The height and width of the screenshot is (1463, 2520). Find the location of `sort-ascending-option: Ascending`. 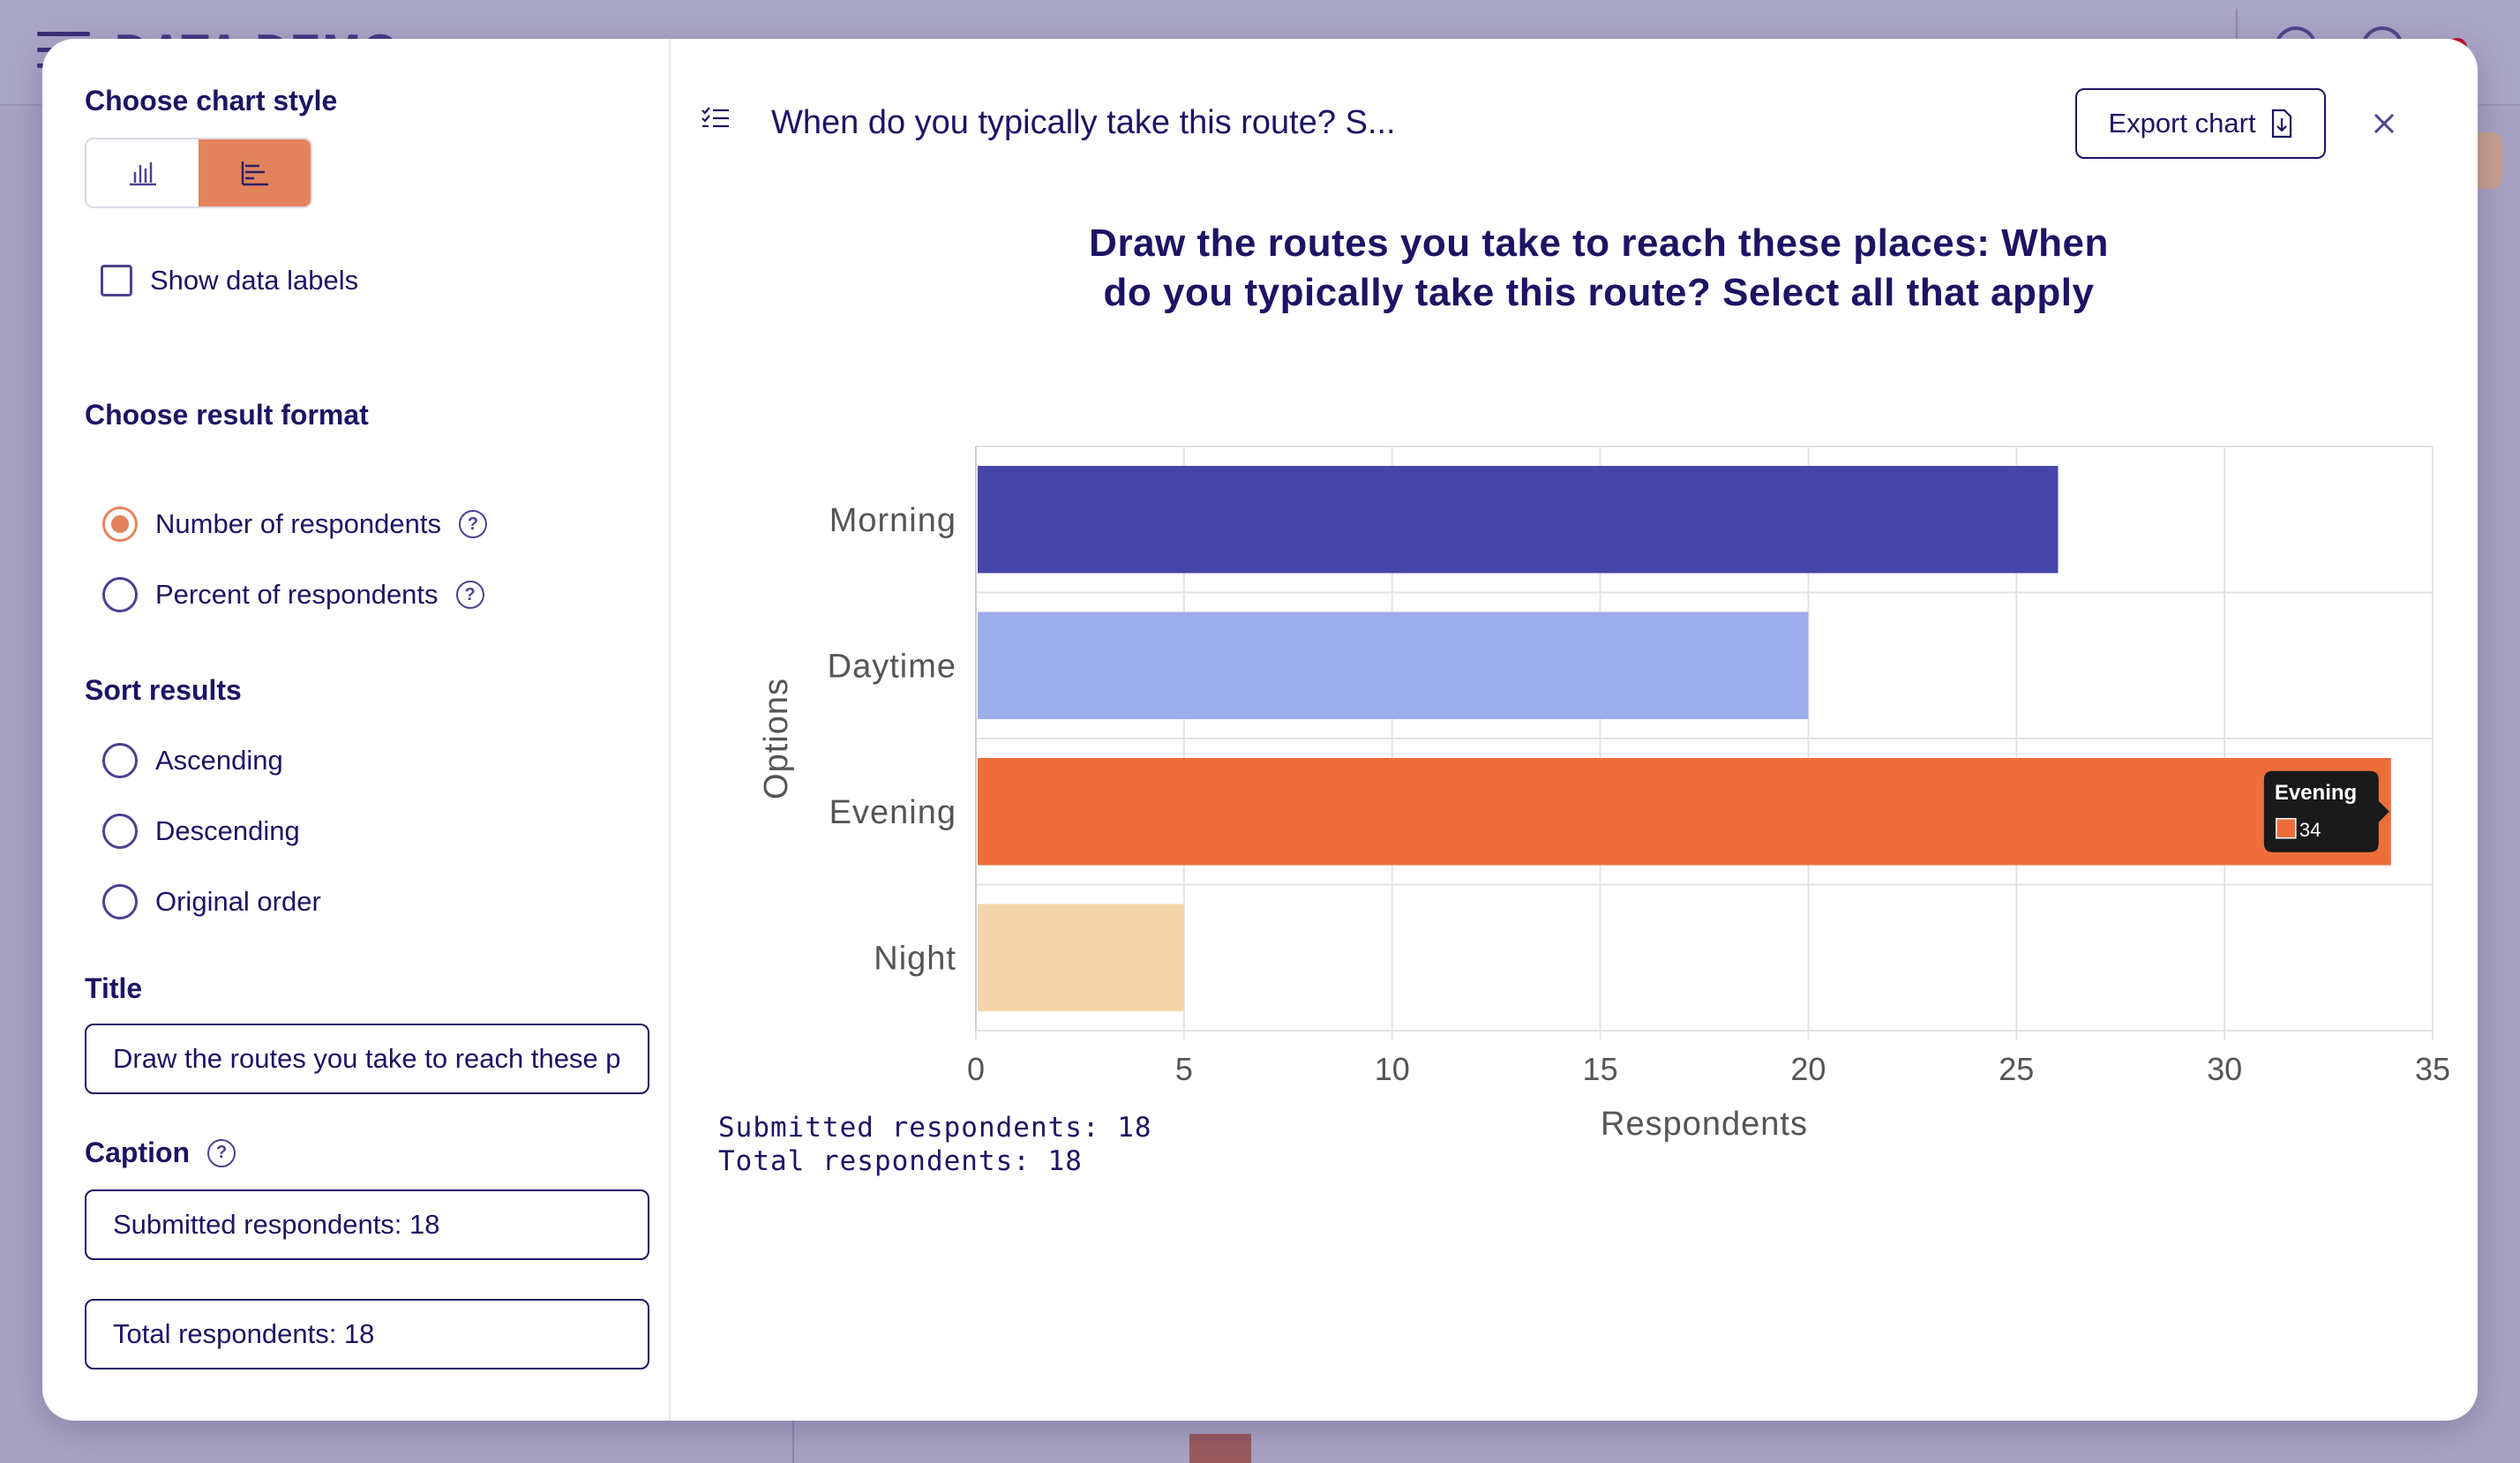

sort-ascending-option: Ascending is located at coordinates (192, 761).